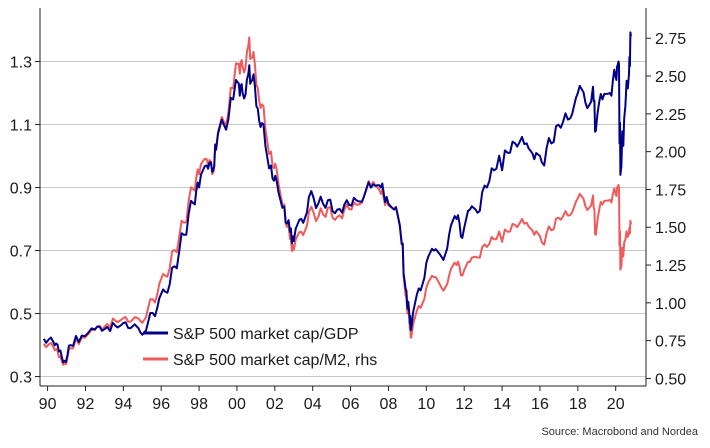 The width and height of the screenshot is (710, 448). Describe the element at coordinates (332, 399) in the screenshot. I see `x-axis-ticks: 90 92 94 96 98 00 02 04 06 08 10 12 14 16 18 20` at that location.